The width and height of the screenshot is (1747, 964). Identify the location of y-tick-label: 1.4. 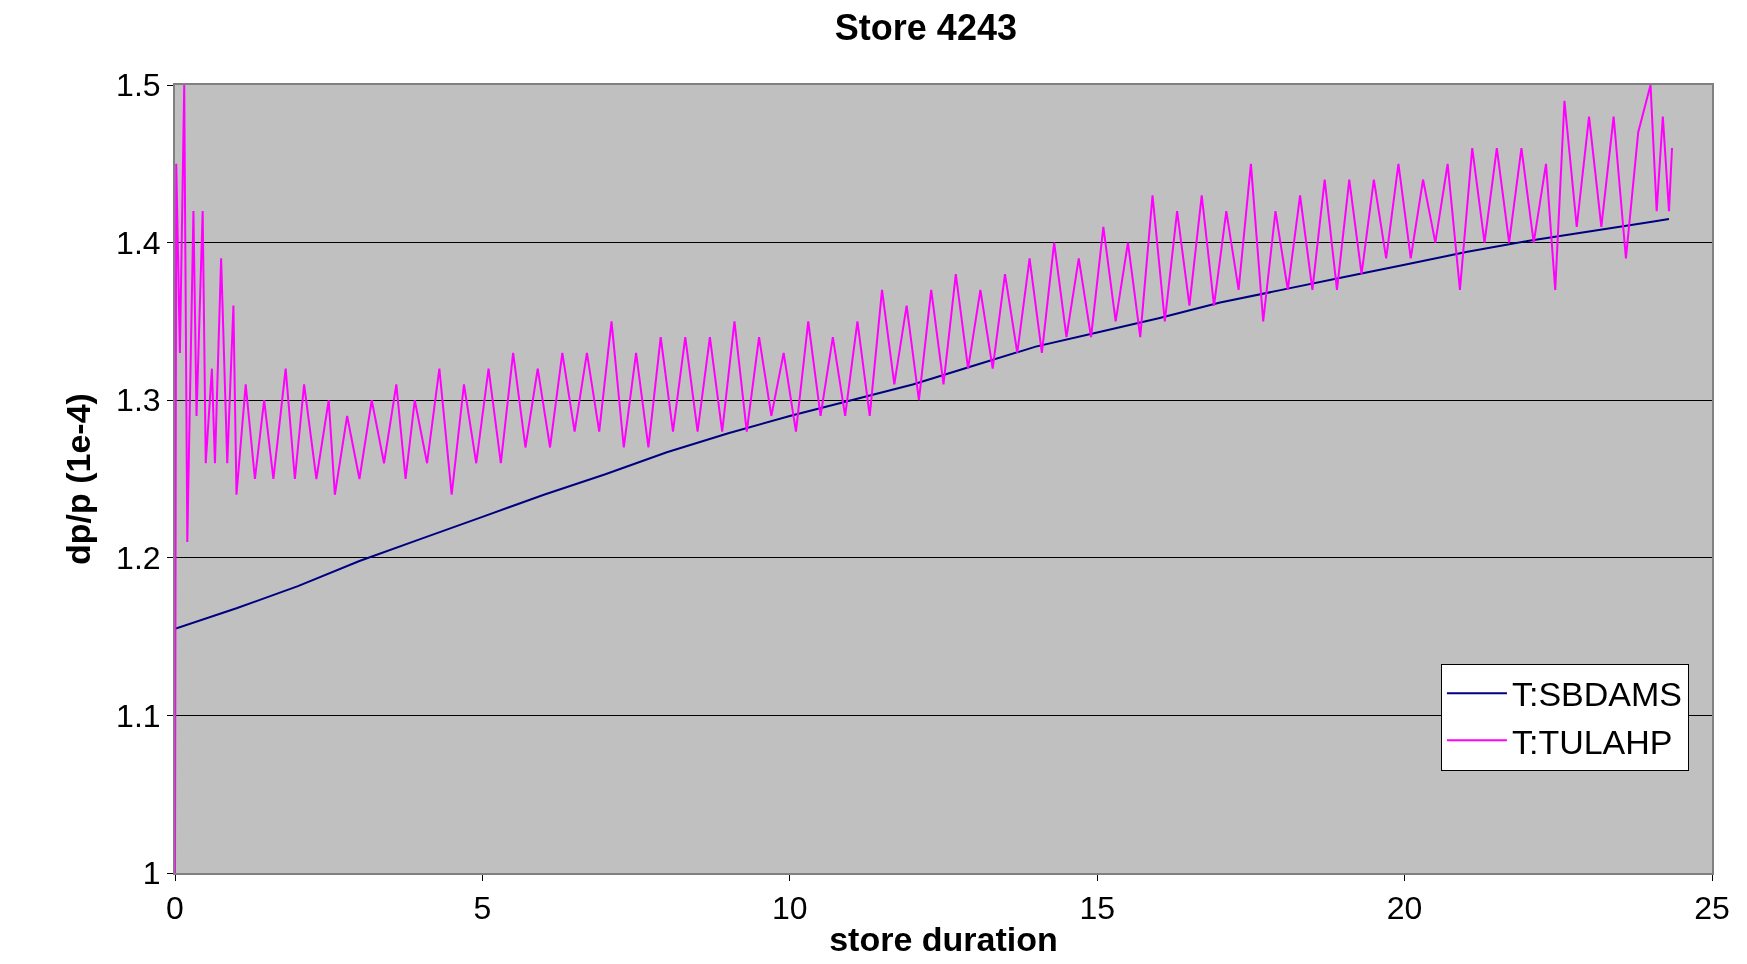
(138, 242).